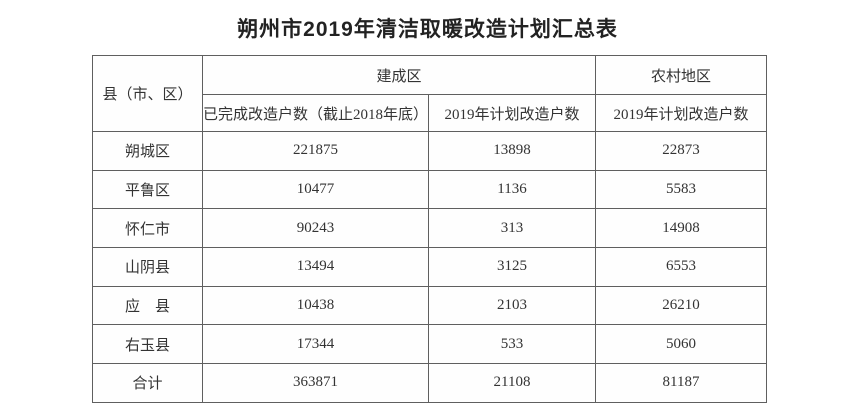 The height and width of the screenshot is (420, 855). Describe the element at coordinates (147, 383) in the screenshot. I see `row-county-cell: 合计` at that location.